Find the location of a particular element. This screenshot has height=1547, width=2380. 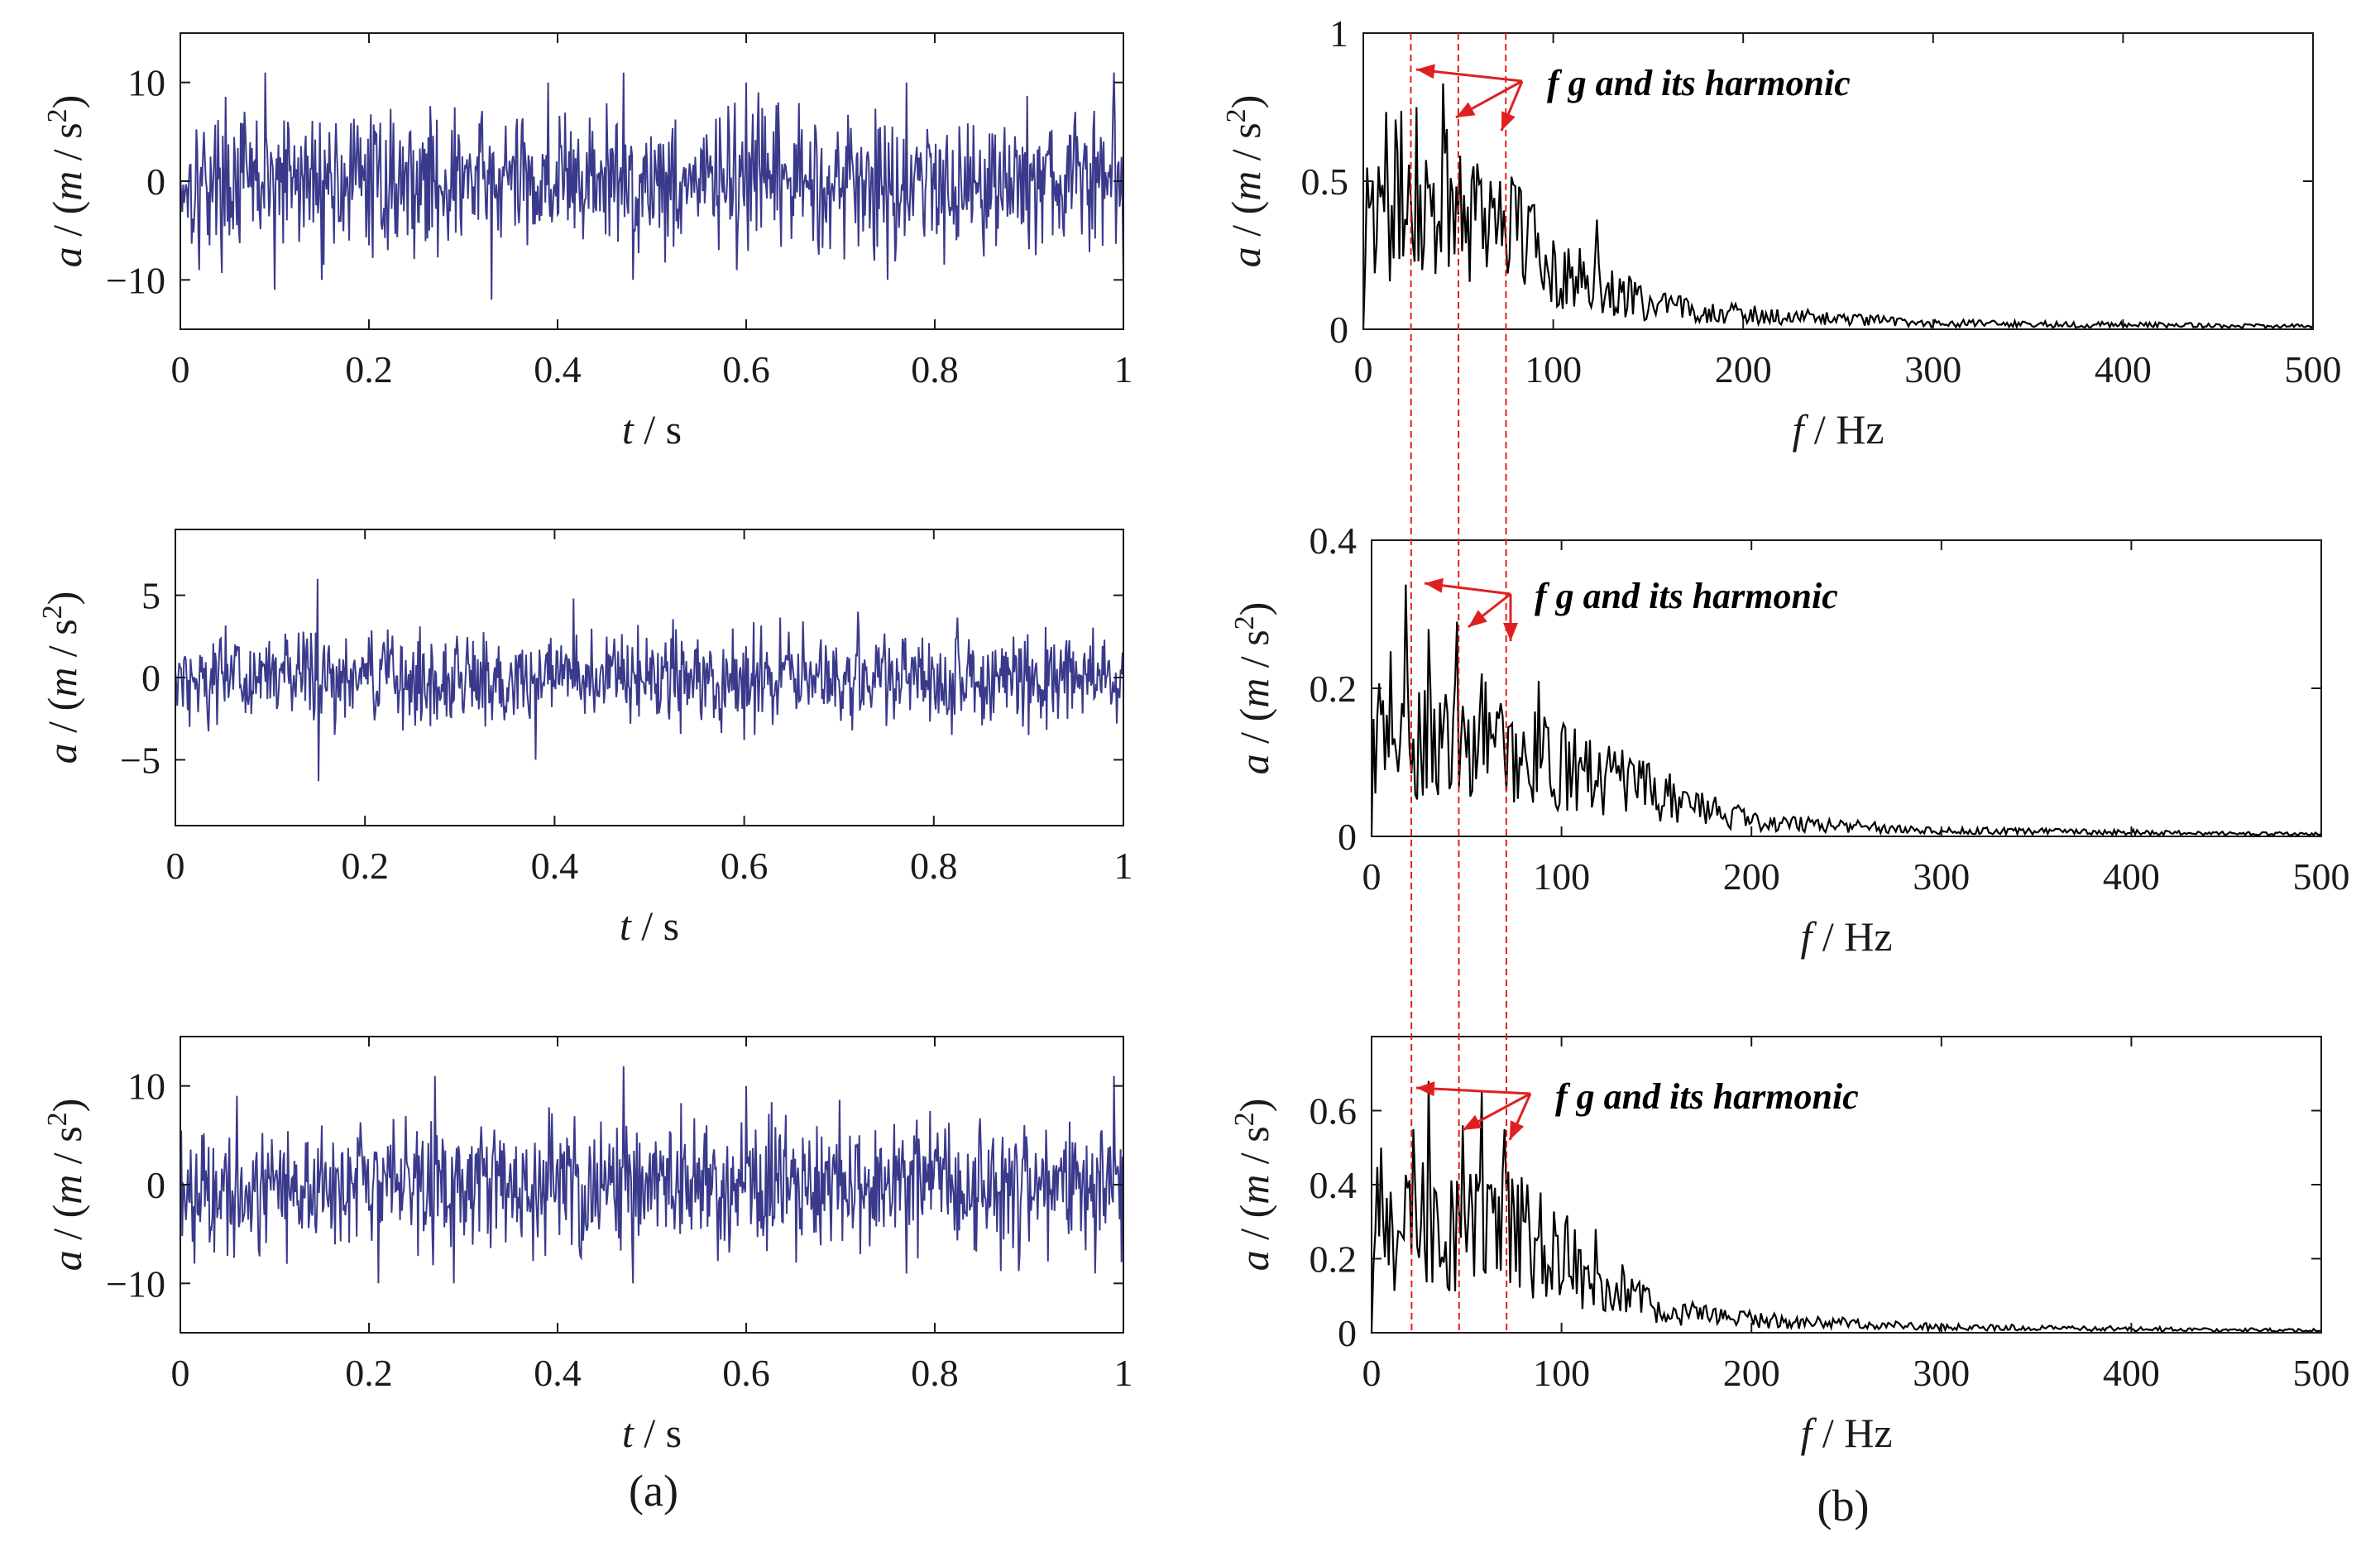

time-1-ylabel: a / (m / s2) is located at coordinates (66, 181).